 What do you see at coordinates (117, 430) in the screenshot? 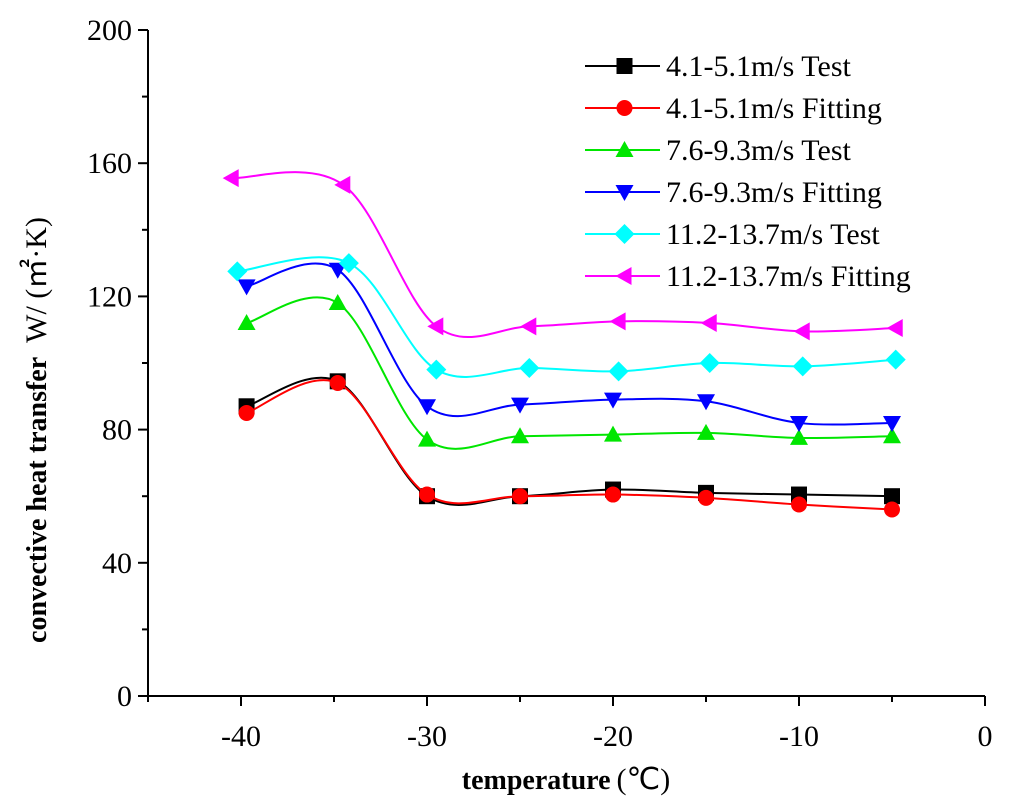
I see `y-tick-label: 80` at bounding box center [117, 430].